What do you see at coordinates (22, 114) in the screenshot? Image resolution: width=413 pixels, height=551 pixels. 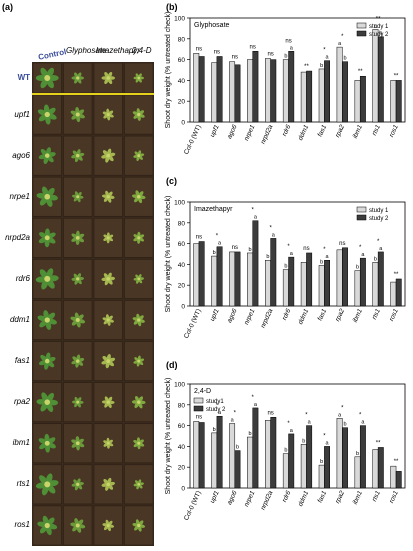 I see `photo-row-label: upf1` at bounding box center [22, 114].